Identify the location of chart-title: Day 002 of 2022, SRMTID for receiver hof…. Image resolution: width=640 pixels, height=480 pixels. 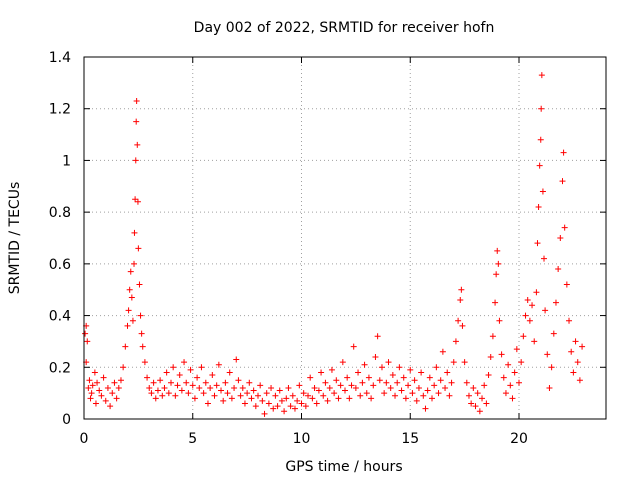
(344, 28).